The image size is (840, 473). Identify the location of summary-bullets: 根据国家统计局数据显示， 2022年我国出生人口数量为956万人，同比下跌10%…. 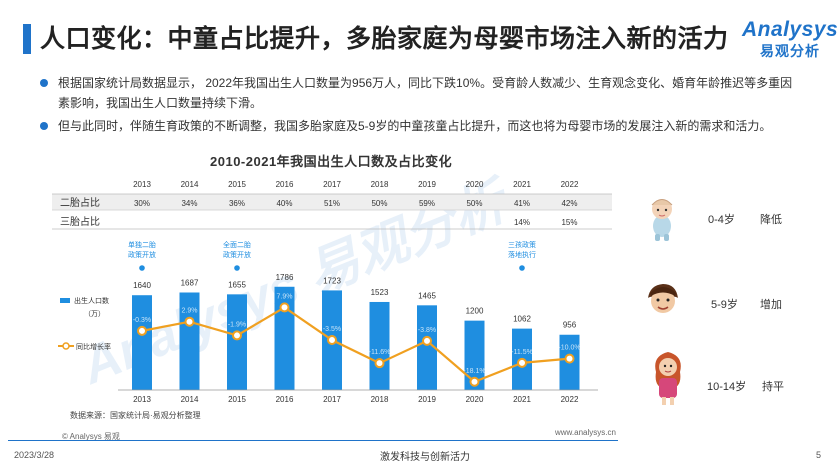
(418, 106).